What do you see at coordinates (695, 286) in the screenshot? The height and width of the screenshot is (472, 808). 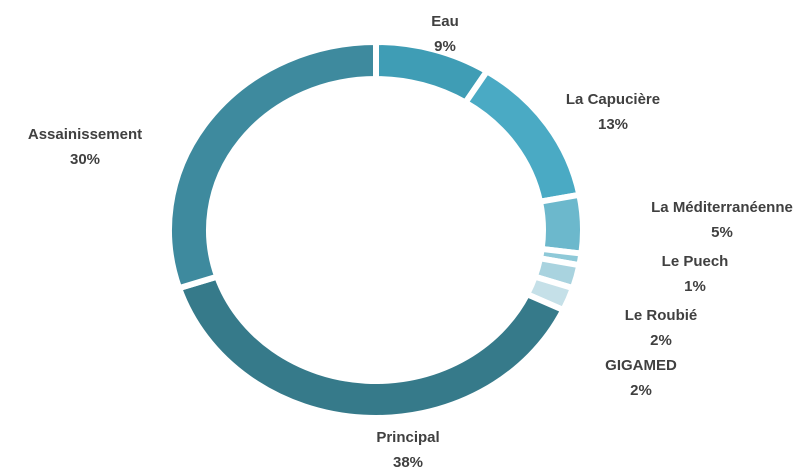 I see `slice-value-label: 1%` at bounding box center [695, 286].